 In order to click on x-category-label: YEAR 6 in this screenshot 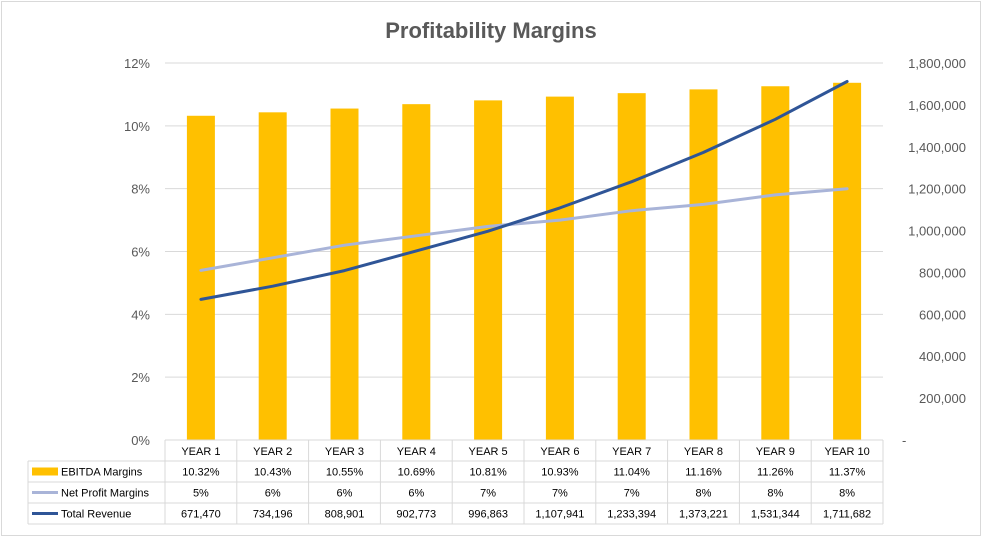, I will do `click(559, 452)`.